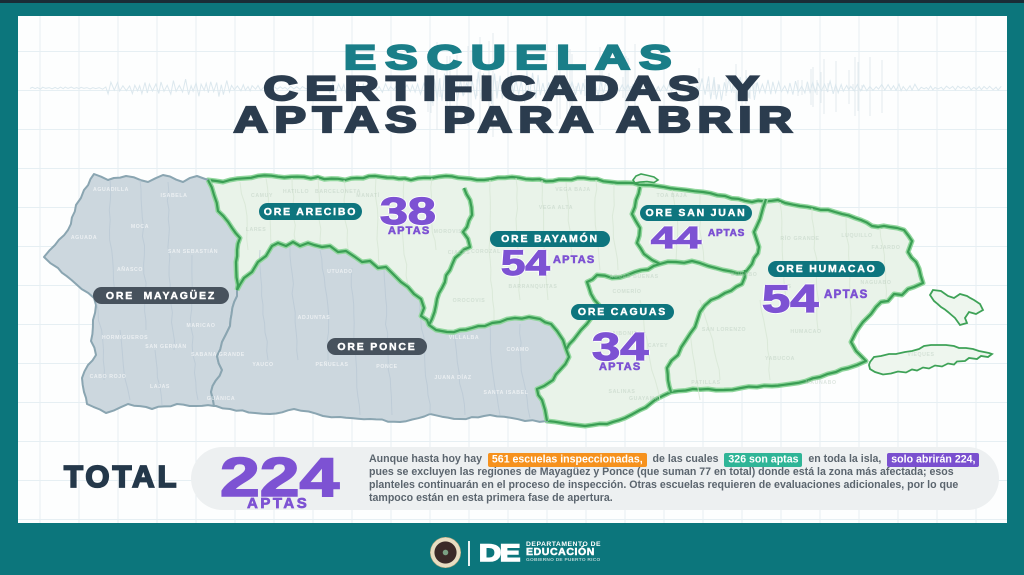 The image size is (1024, 575). I want to click on svg-text: AÑASCO, so click(130, 269).